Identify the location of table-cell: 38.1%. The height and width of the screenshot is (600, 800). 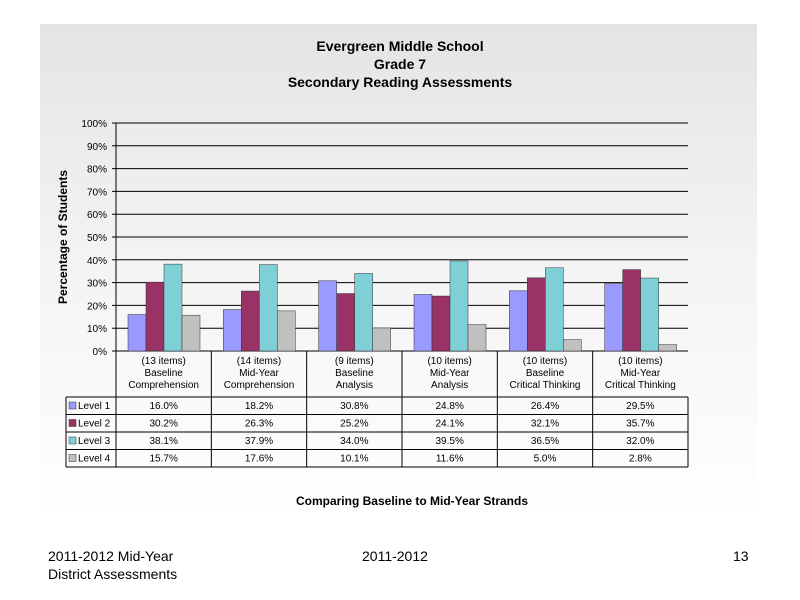
(163, 441).